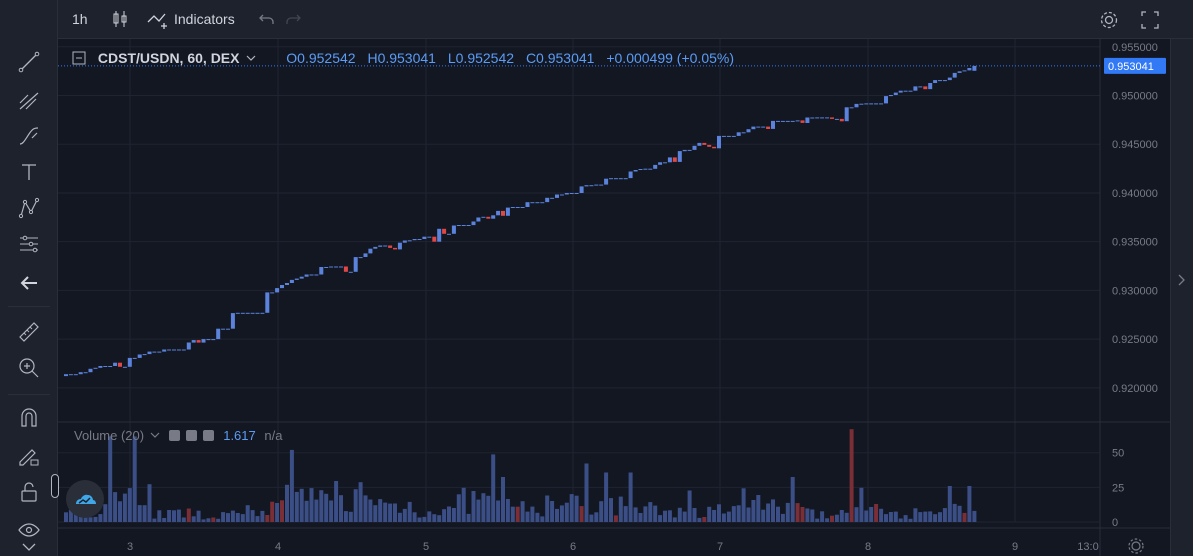  Describe the element at coordinates (191, 435) in the screenshot. I see `volume-settings-icon` at that location.